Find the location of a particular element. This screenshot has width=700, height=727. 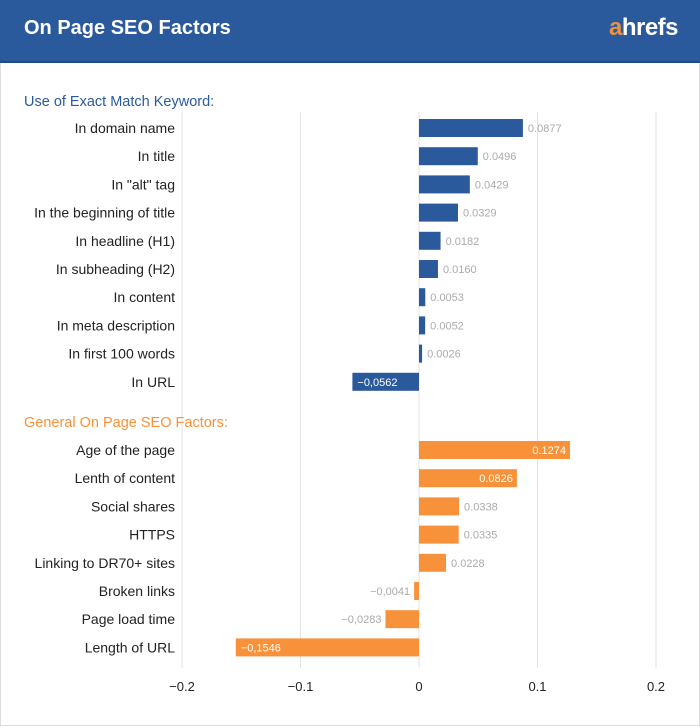

data-label: 0.0877 is located at coordinates (545, 129).